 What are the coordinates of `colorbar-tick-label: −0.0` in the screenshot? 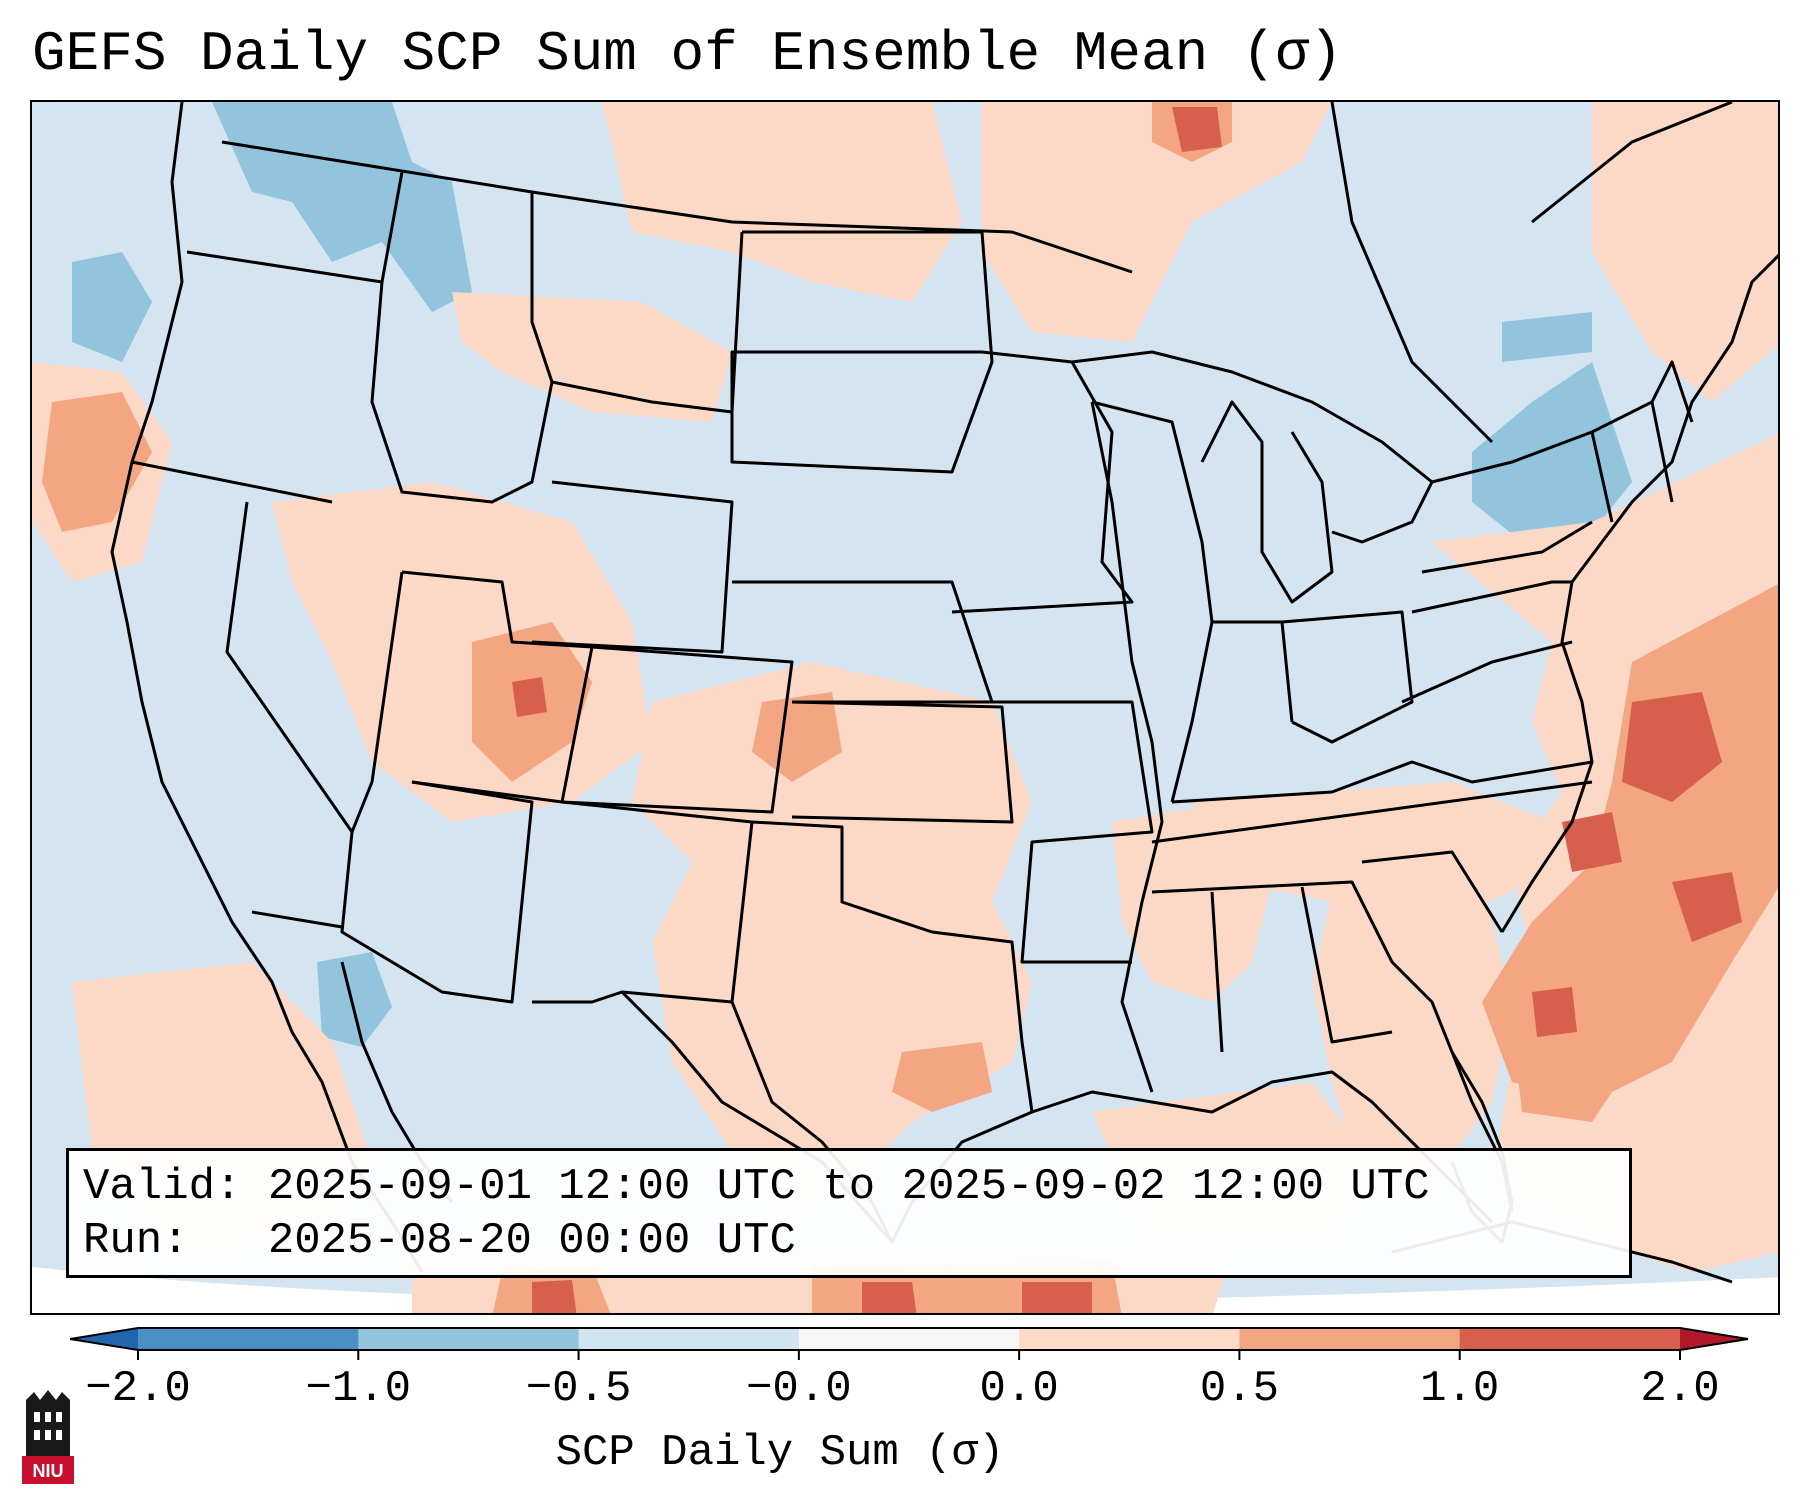 It's located at (799, 1389).